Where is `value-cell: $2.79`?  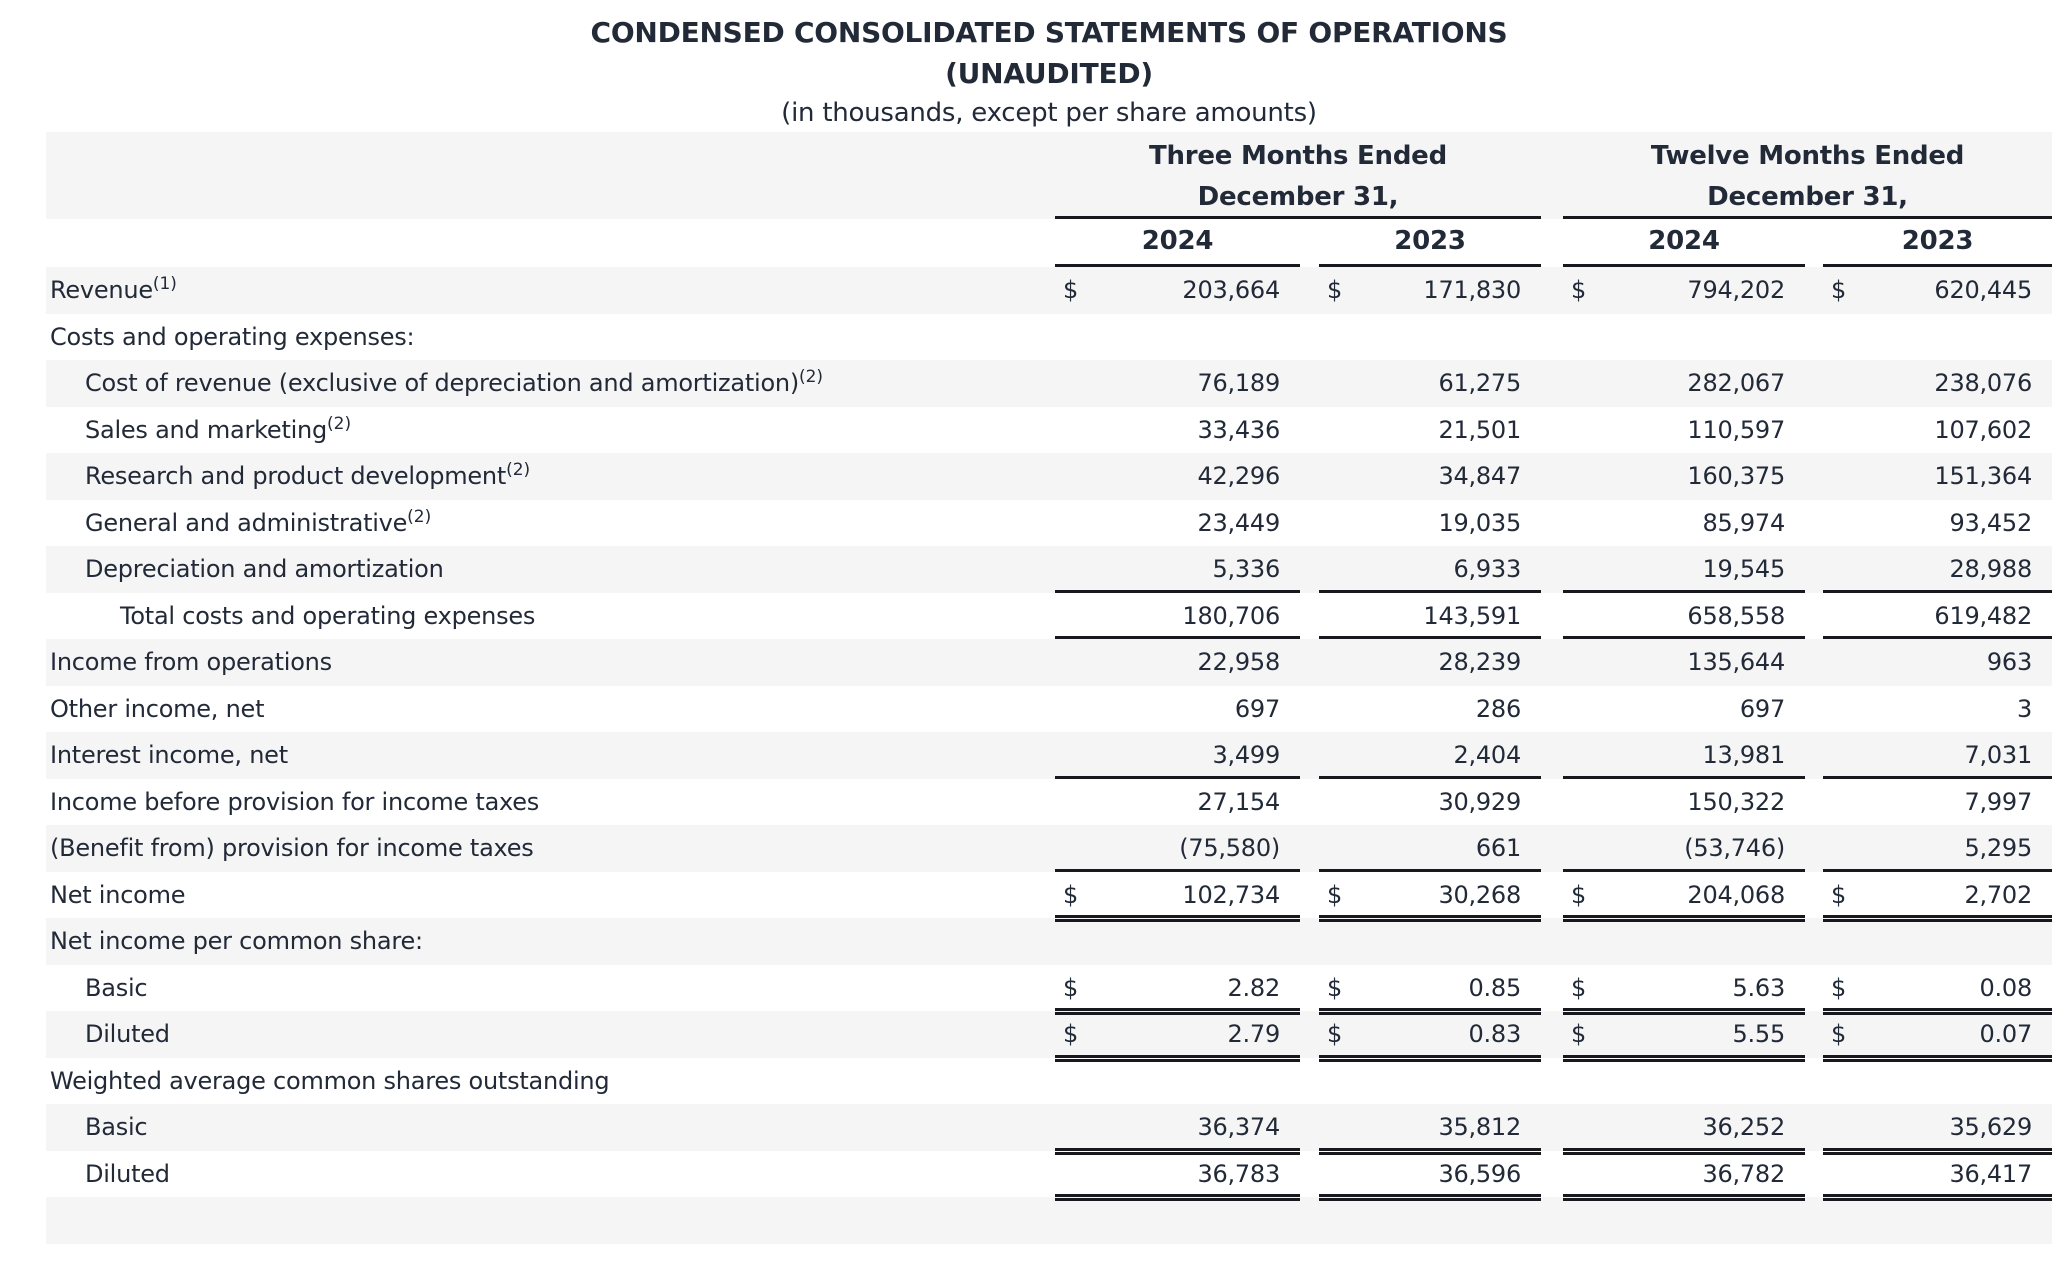 value-cell: $2.79 is located at coordinates (1177, 1036).